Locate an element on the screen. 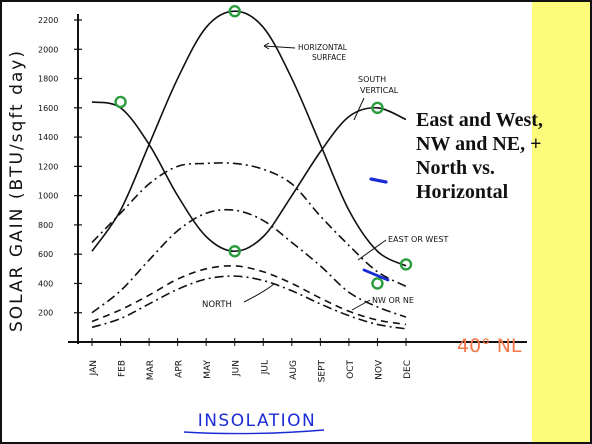 The image size is (592, 444). pointer-south is located at coordinates (359, 109).